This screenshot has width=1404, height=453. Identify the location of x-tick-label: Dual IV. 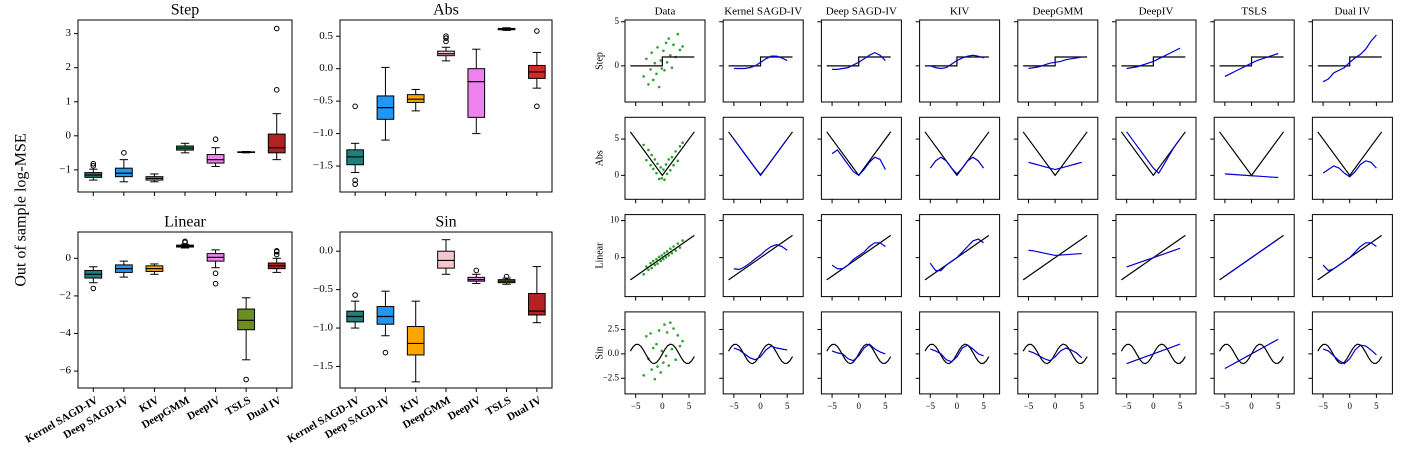
(264, 408).